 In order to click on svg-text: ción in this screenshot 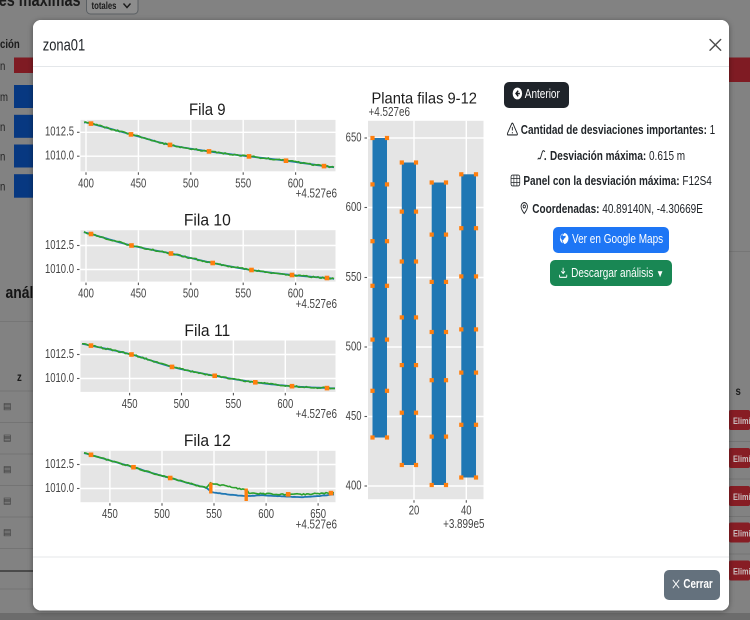, I will do `click(10, 44)`.